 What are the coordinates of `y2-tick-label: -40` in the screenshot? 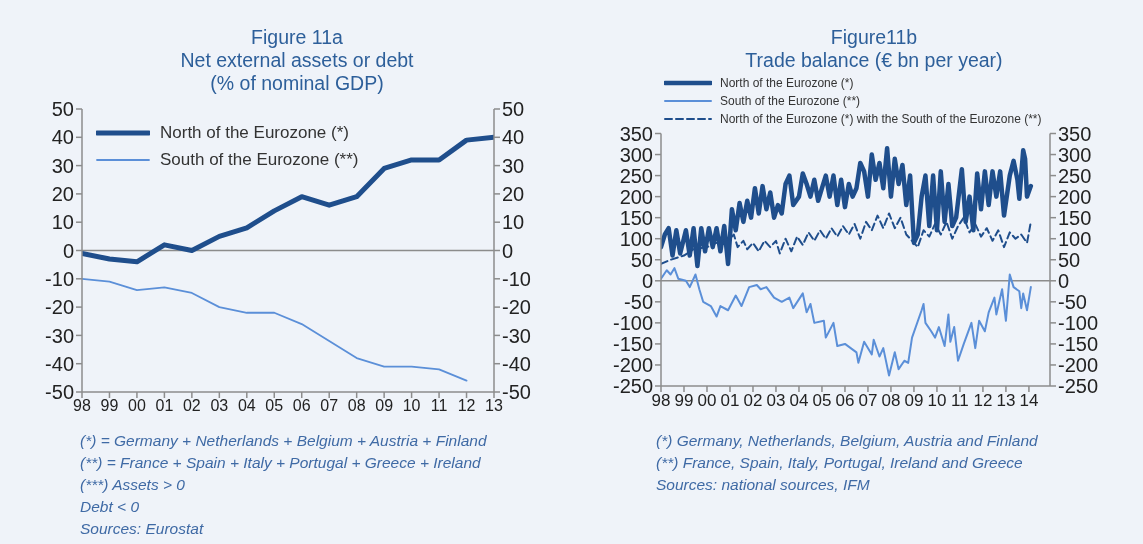 It's located at (516, 363).